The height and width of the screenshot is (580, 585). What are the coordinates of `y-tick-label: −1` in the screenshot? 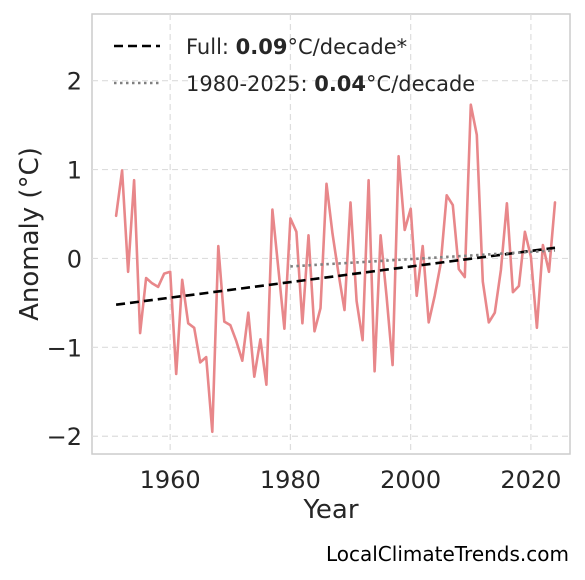 It's located at (64, 348).